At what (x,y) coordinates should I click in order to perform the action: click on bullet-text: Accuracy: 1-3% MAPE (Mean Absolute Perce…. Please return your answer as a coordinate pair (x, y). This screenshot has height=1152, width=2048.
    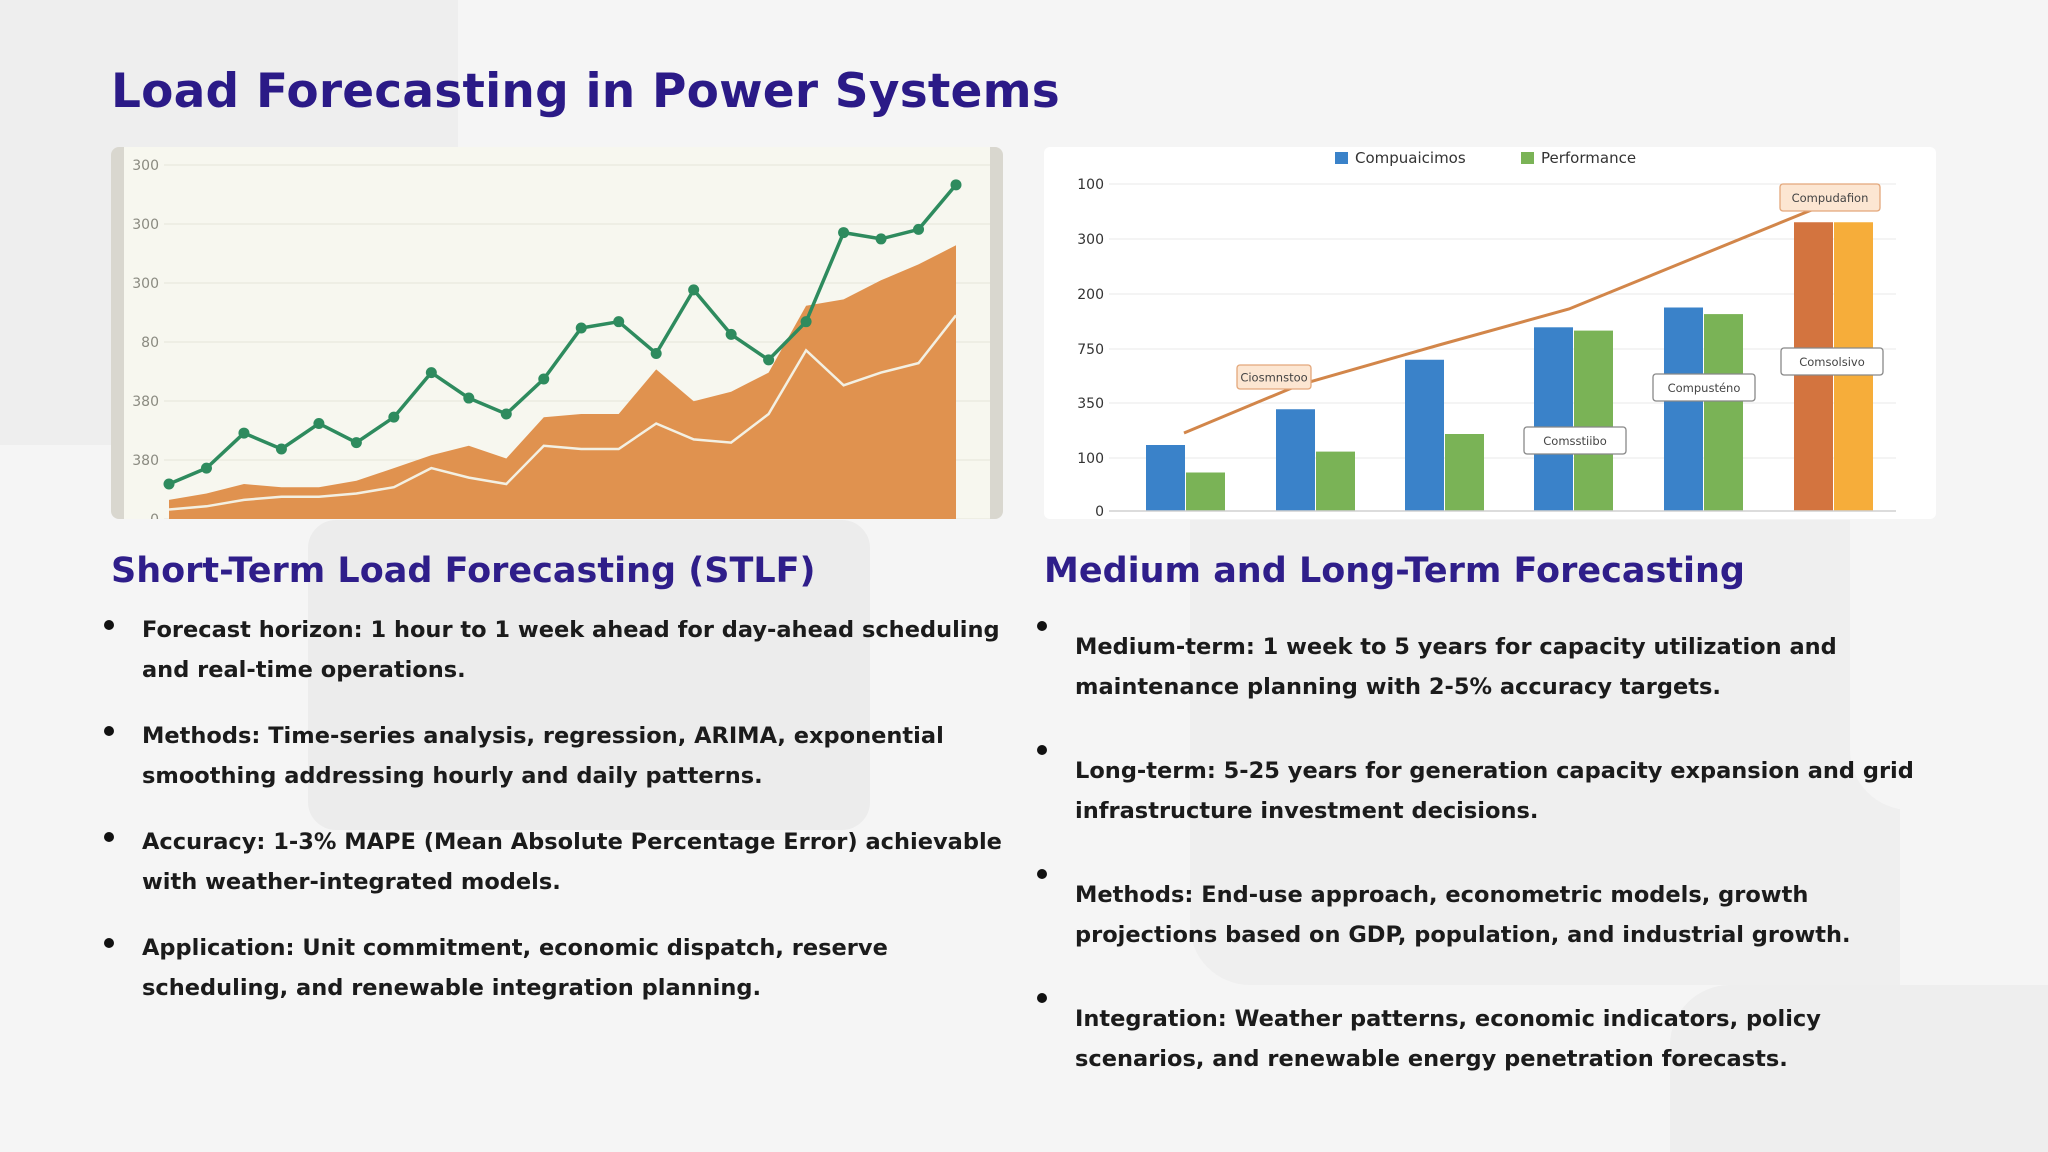
    Looking at the image, I should click on (572, 862).